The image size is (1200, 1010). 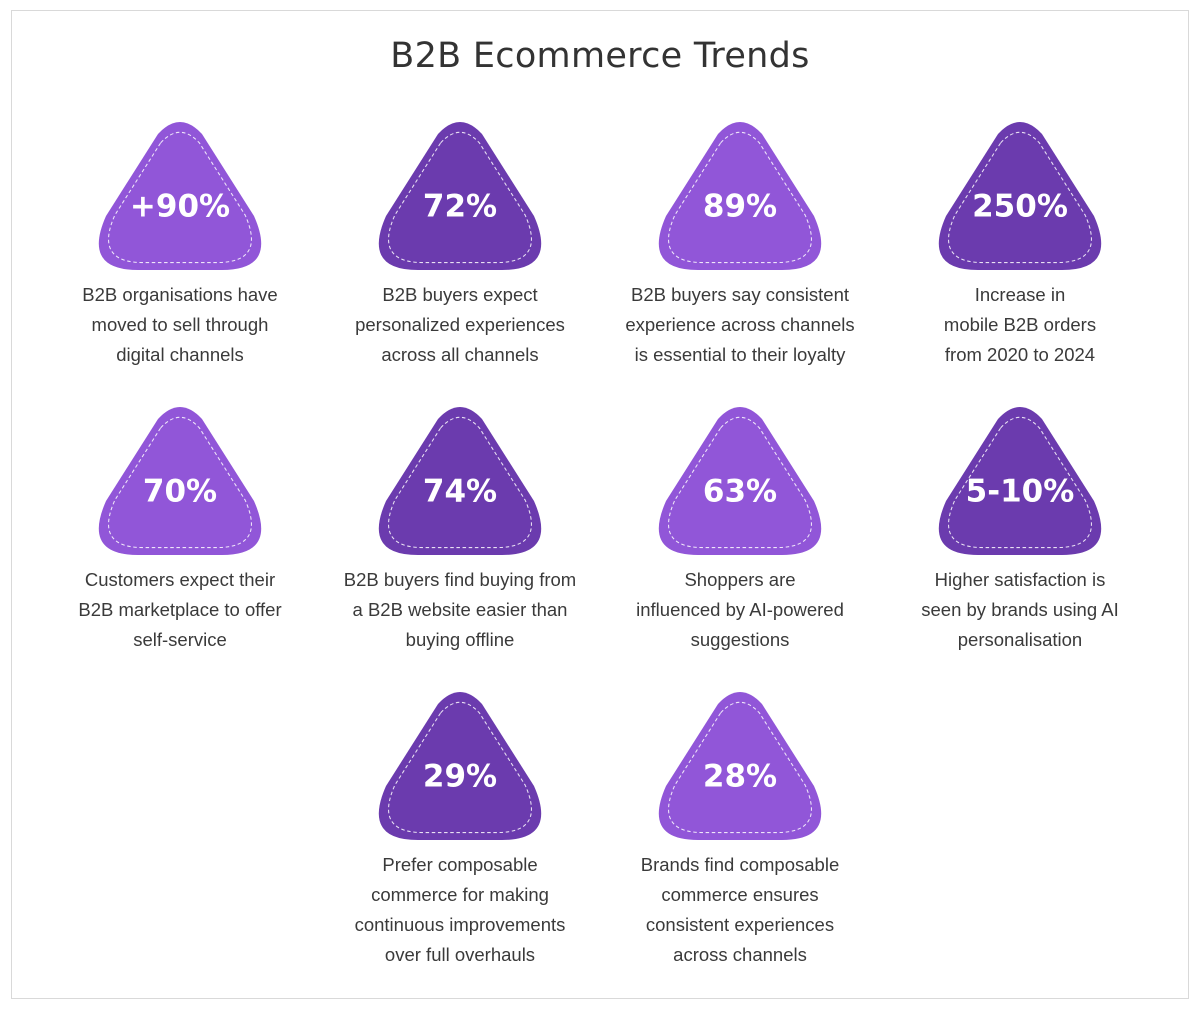 I want to click on stat-badge: 250%, so click(x=1020, y=196).